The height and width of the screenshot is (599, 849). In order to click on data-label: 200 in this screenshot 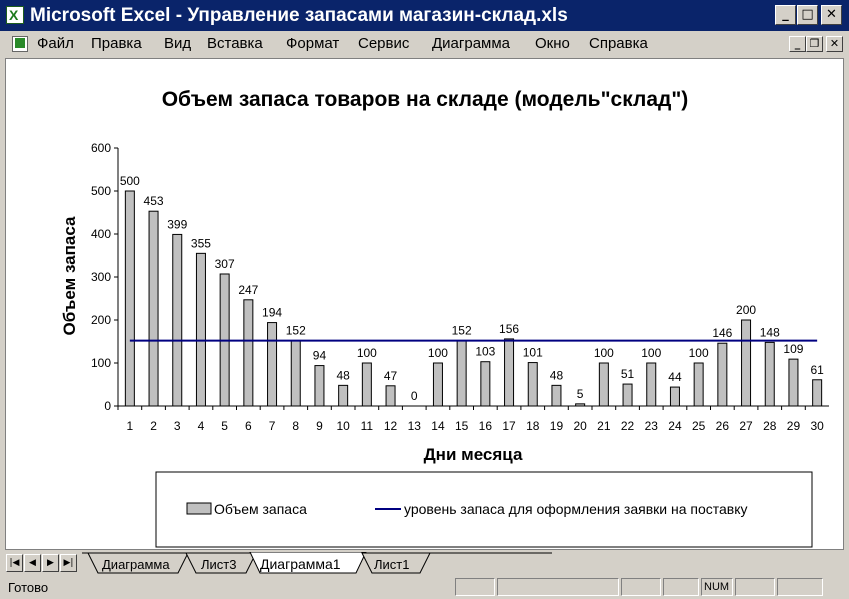, I will do `click(746, 310)`.